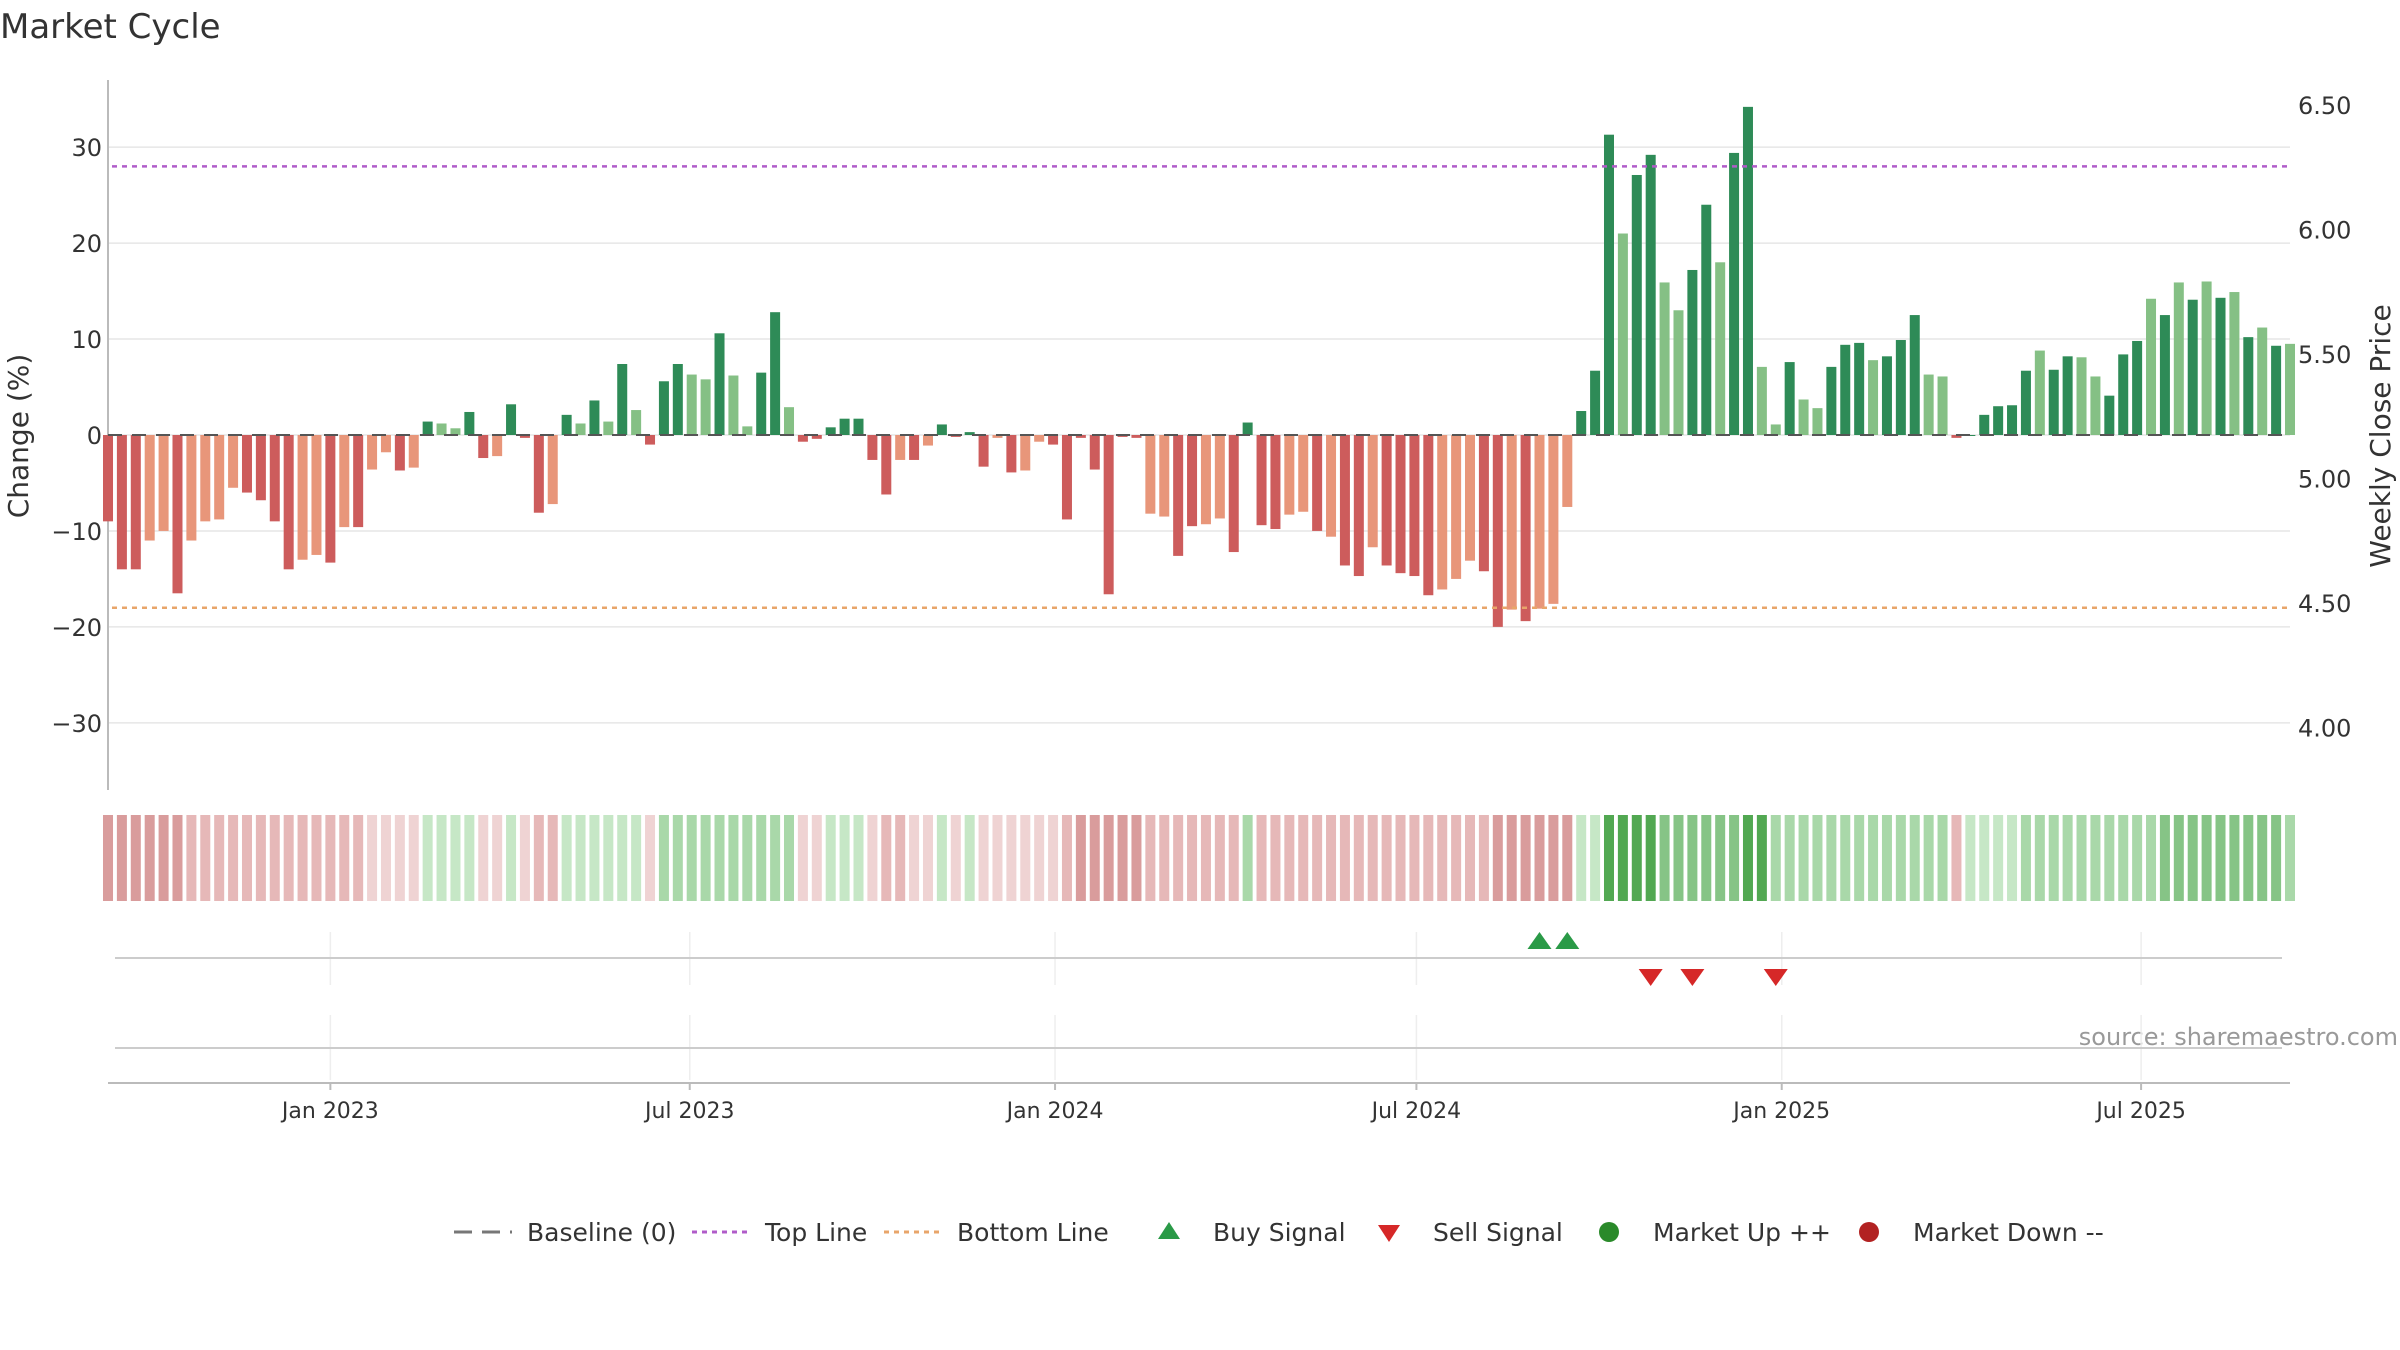 The width and height of the screenshot is (2400, 1350). What do you see at coordinates (1981, 1232) in the screenshot?
I see `legend-item: Market Down --` at bounding box center [1981, 1232].